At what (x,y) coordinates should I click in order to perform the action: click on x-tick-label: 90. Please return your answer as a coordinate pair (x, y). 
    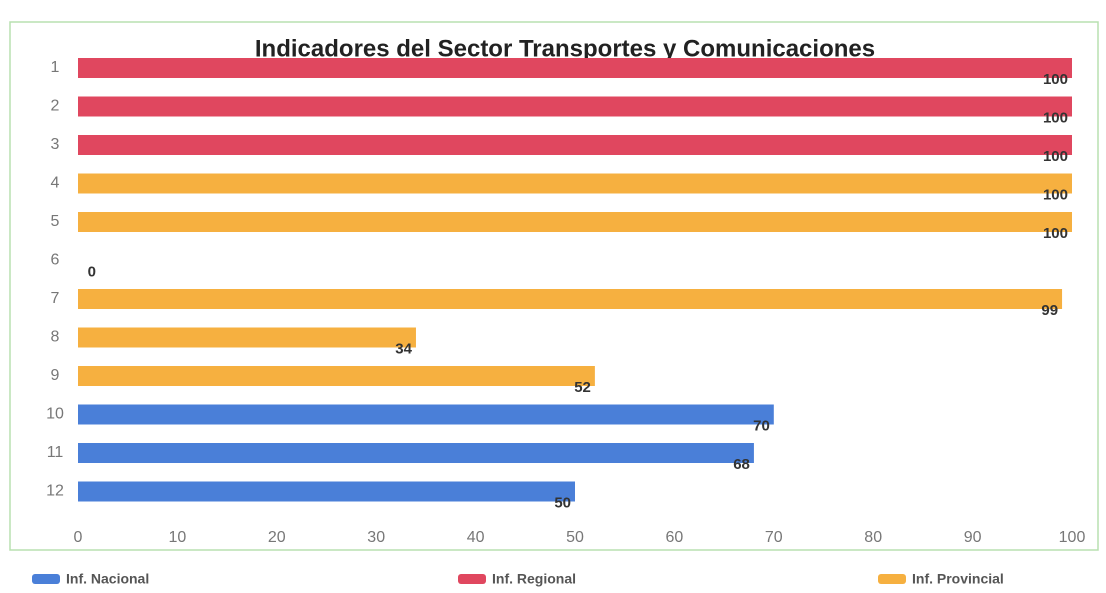
    Looking at the image, I should click on (973, 537).